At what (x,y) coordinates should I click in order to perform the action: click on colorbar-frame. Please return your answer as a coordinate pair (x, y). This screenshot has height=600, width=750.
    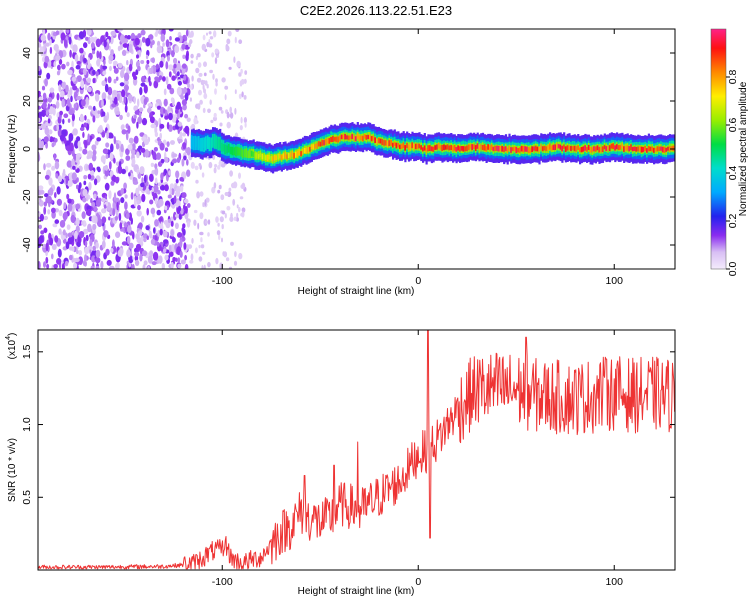
    Looking at the image, I should click on (718, 149).